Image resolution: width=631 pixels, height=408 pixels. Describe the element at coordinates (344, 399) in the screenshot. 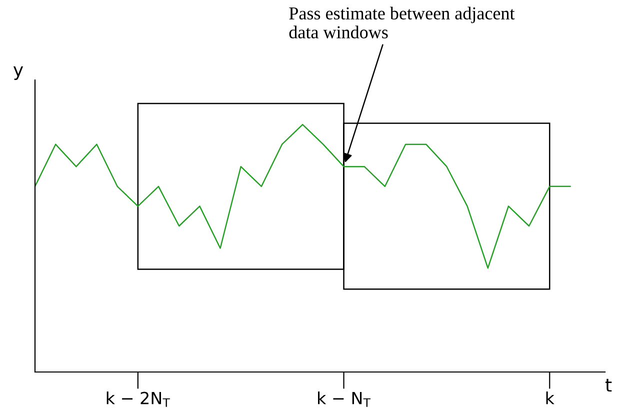

I see `x-tick-label: k − N$_{T}$` at that location.